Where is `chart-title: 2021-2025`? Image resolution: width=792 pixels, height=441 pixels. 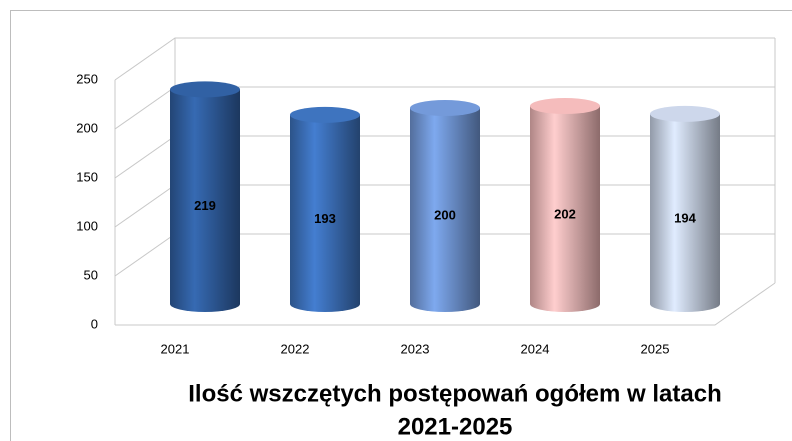
chart-title: 2021-2025 is located at coordinates (455, 426).